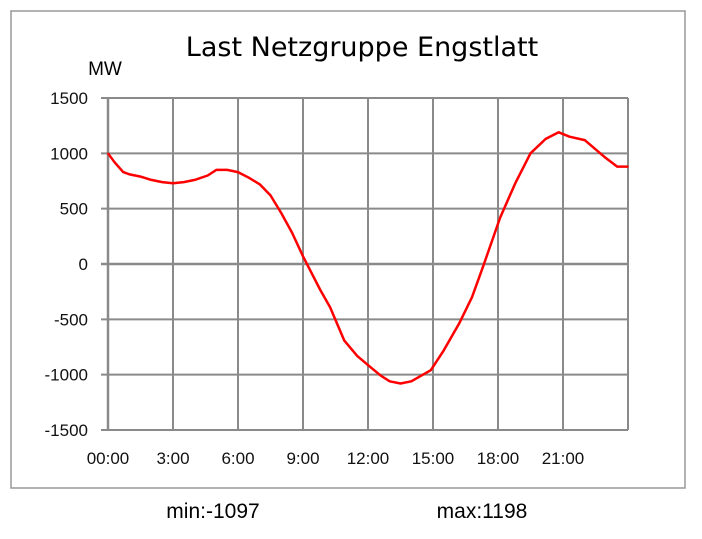  I want to click on min-label: min:-1097, so click(212, 511).